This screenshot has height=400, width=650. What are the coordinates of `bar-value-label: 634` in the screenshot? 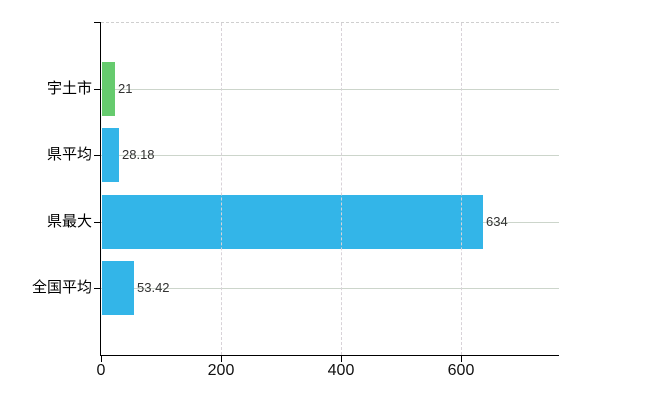 It's located at (497, 221).